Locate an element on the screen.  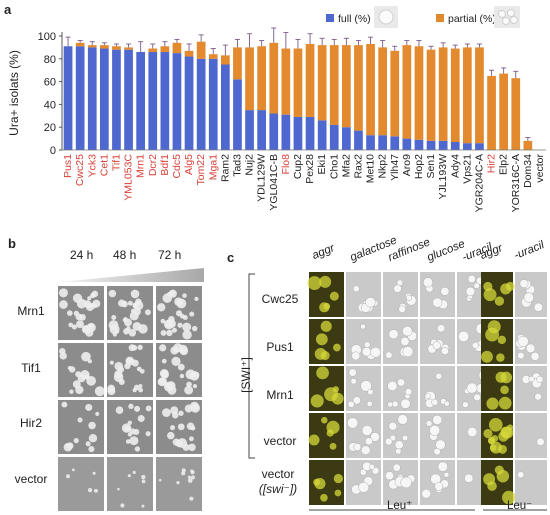
row-label-mrn1: Mrn1 is located at coordinates (31, 311).